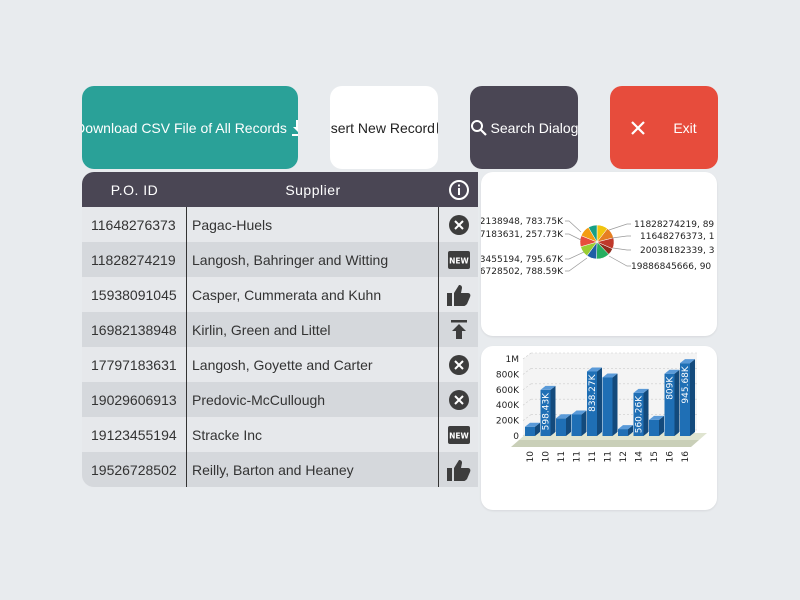 The image size is (800, 600). What do you see at coordinates (280, 189) in the screenshot?
I see `table-header: P.O. ID Supplier` at bounding box center [280, 189].